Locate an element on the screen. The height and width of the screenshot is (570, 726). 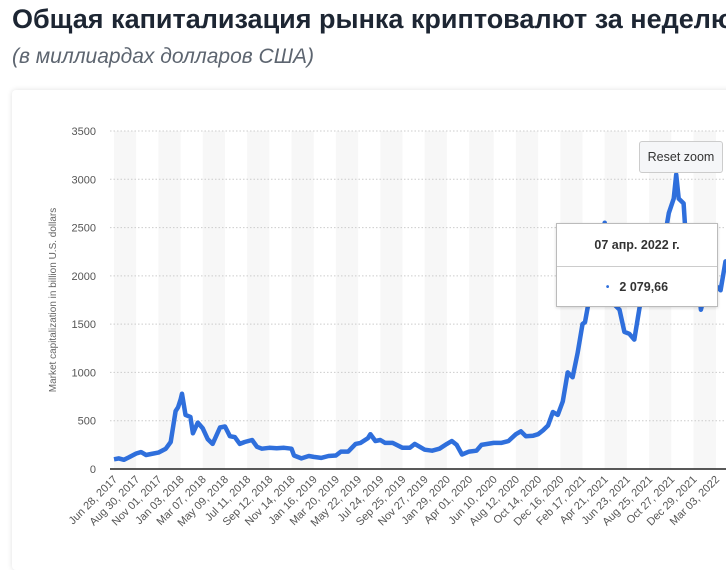
y-axis-ticks: 0 500 1000 1500 2000 2500 3000 3500 is located at coordinates (84, 301).